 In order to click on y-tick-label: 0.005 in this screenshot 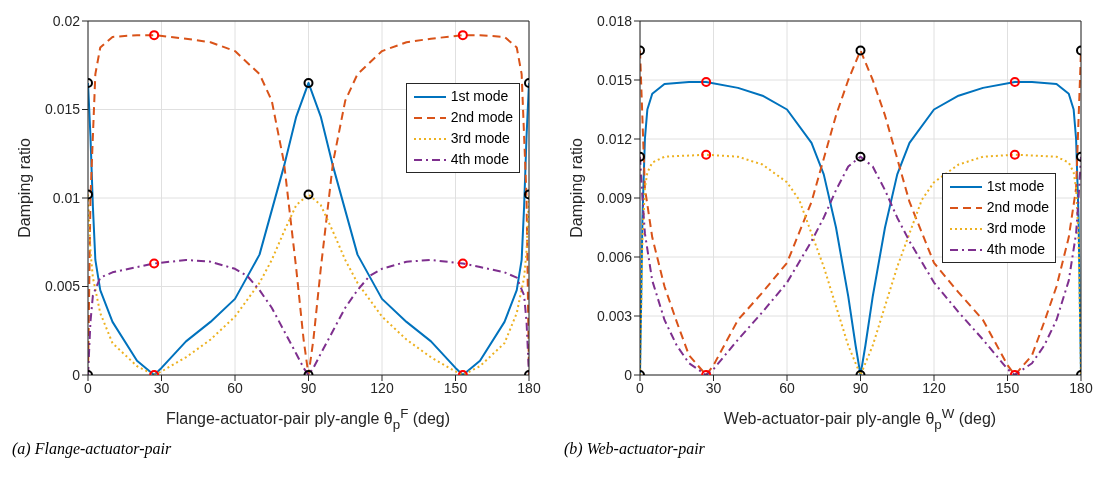, I will do `click(62, 286)`.